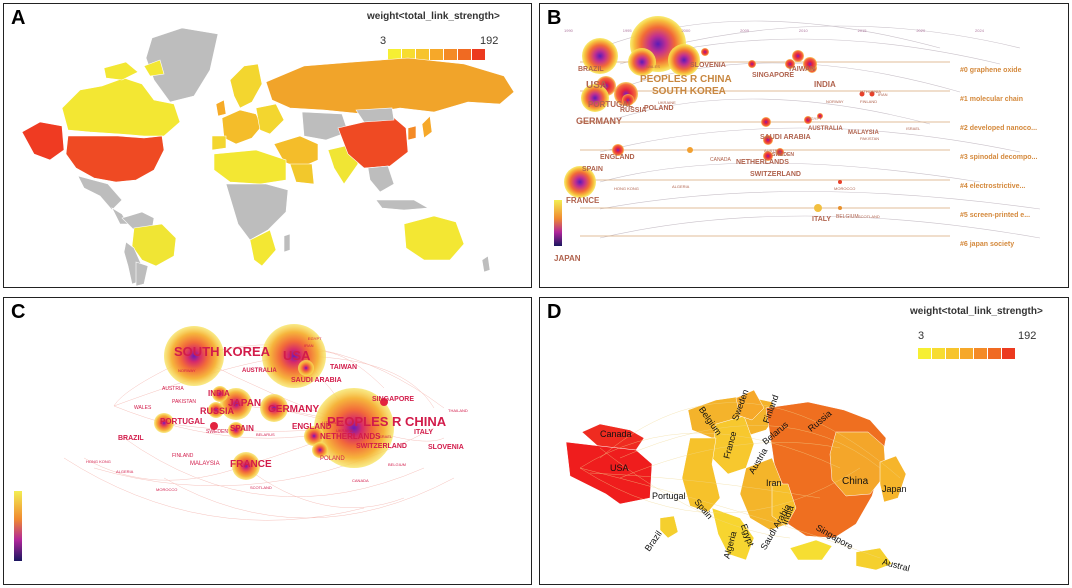 The width and height of the screenshot is (1072, 588). What do you see at coordinates (387, 421) in the screenshot?
I see `node-label-china: PEOPLES R CHINA` at bounding box center [387, 421].